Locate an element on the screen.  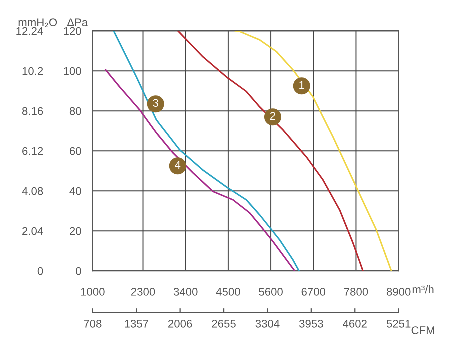
x-tick-label: 1000 is located at coordinates (93, 292).